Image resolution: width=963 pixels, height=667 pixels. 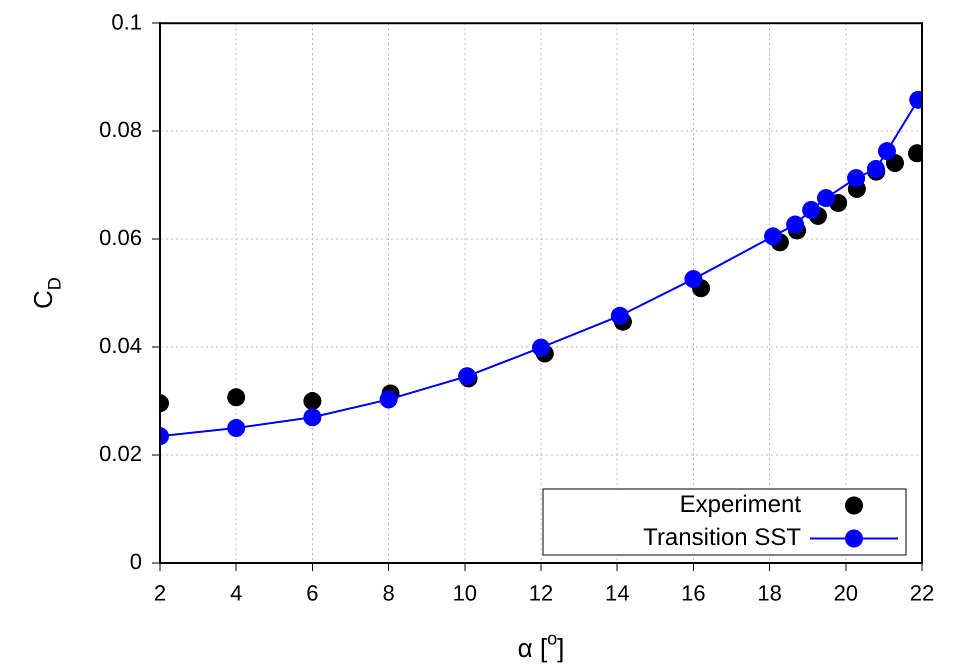 What do you see at coordinates (769, 593) in the screenshot?
I see `x-tick-label: 18` at bounding box center [769, 593].